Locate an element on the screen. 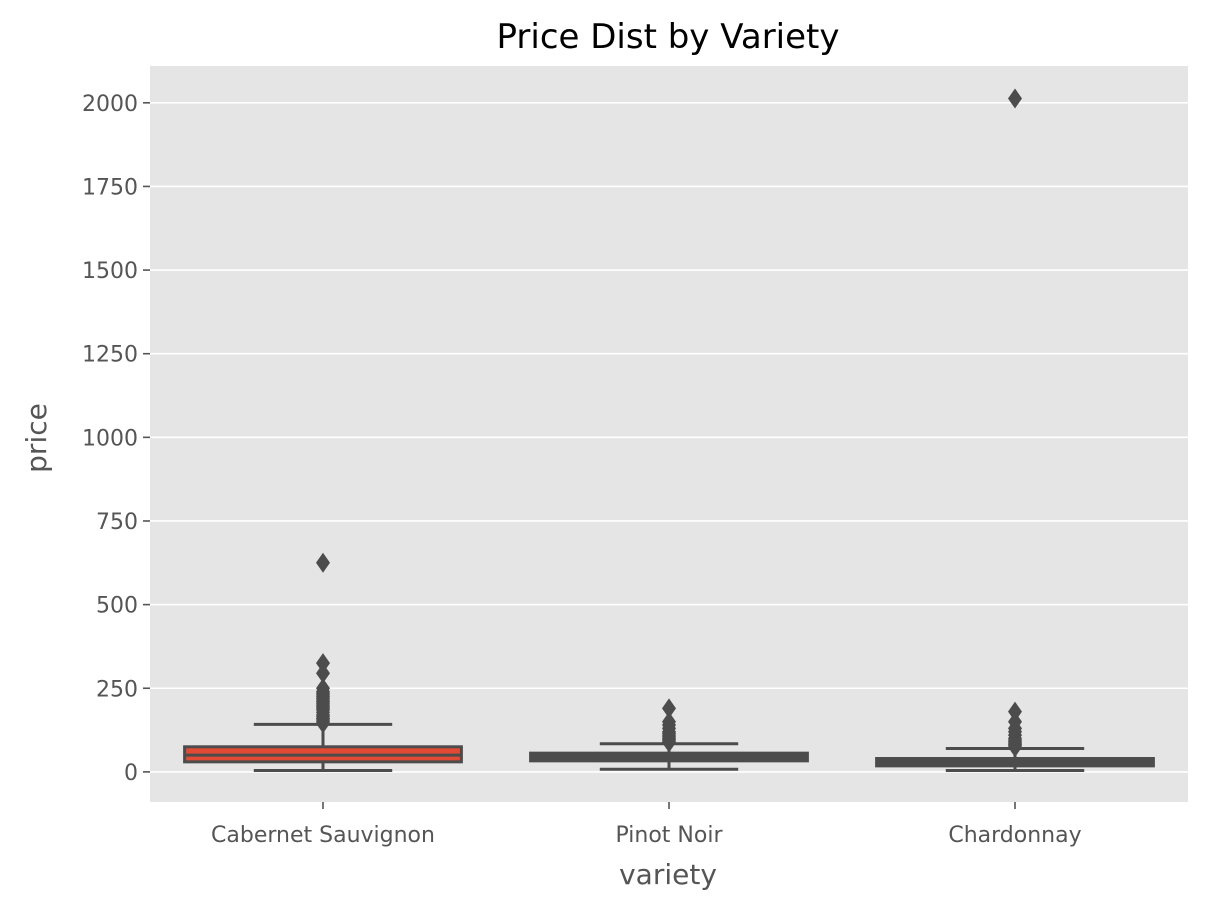  y-axis-ticks: 0 250 500 750 1000 1250 1500 1750 2000 is located at coordinates (116, 439).